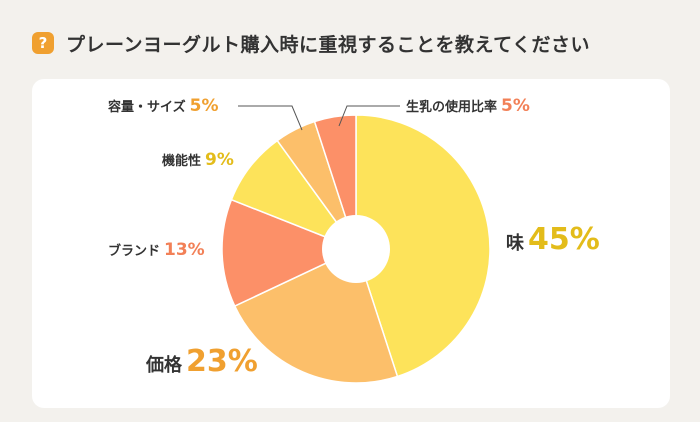  Describe the element at coordinates (289, 253) in the screenshot. I see `slice-brand` at that location.